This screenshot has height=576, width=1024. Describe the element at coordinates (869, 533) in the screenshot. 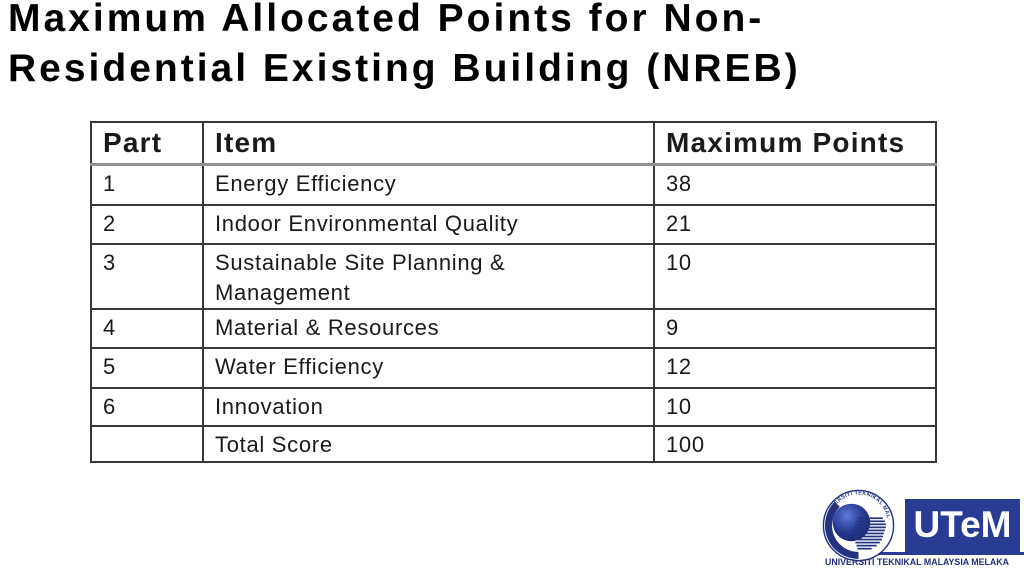

I see `seal-lines` at that location.